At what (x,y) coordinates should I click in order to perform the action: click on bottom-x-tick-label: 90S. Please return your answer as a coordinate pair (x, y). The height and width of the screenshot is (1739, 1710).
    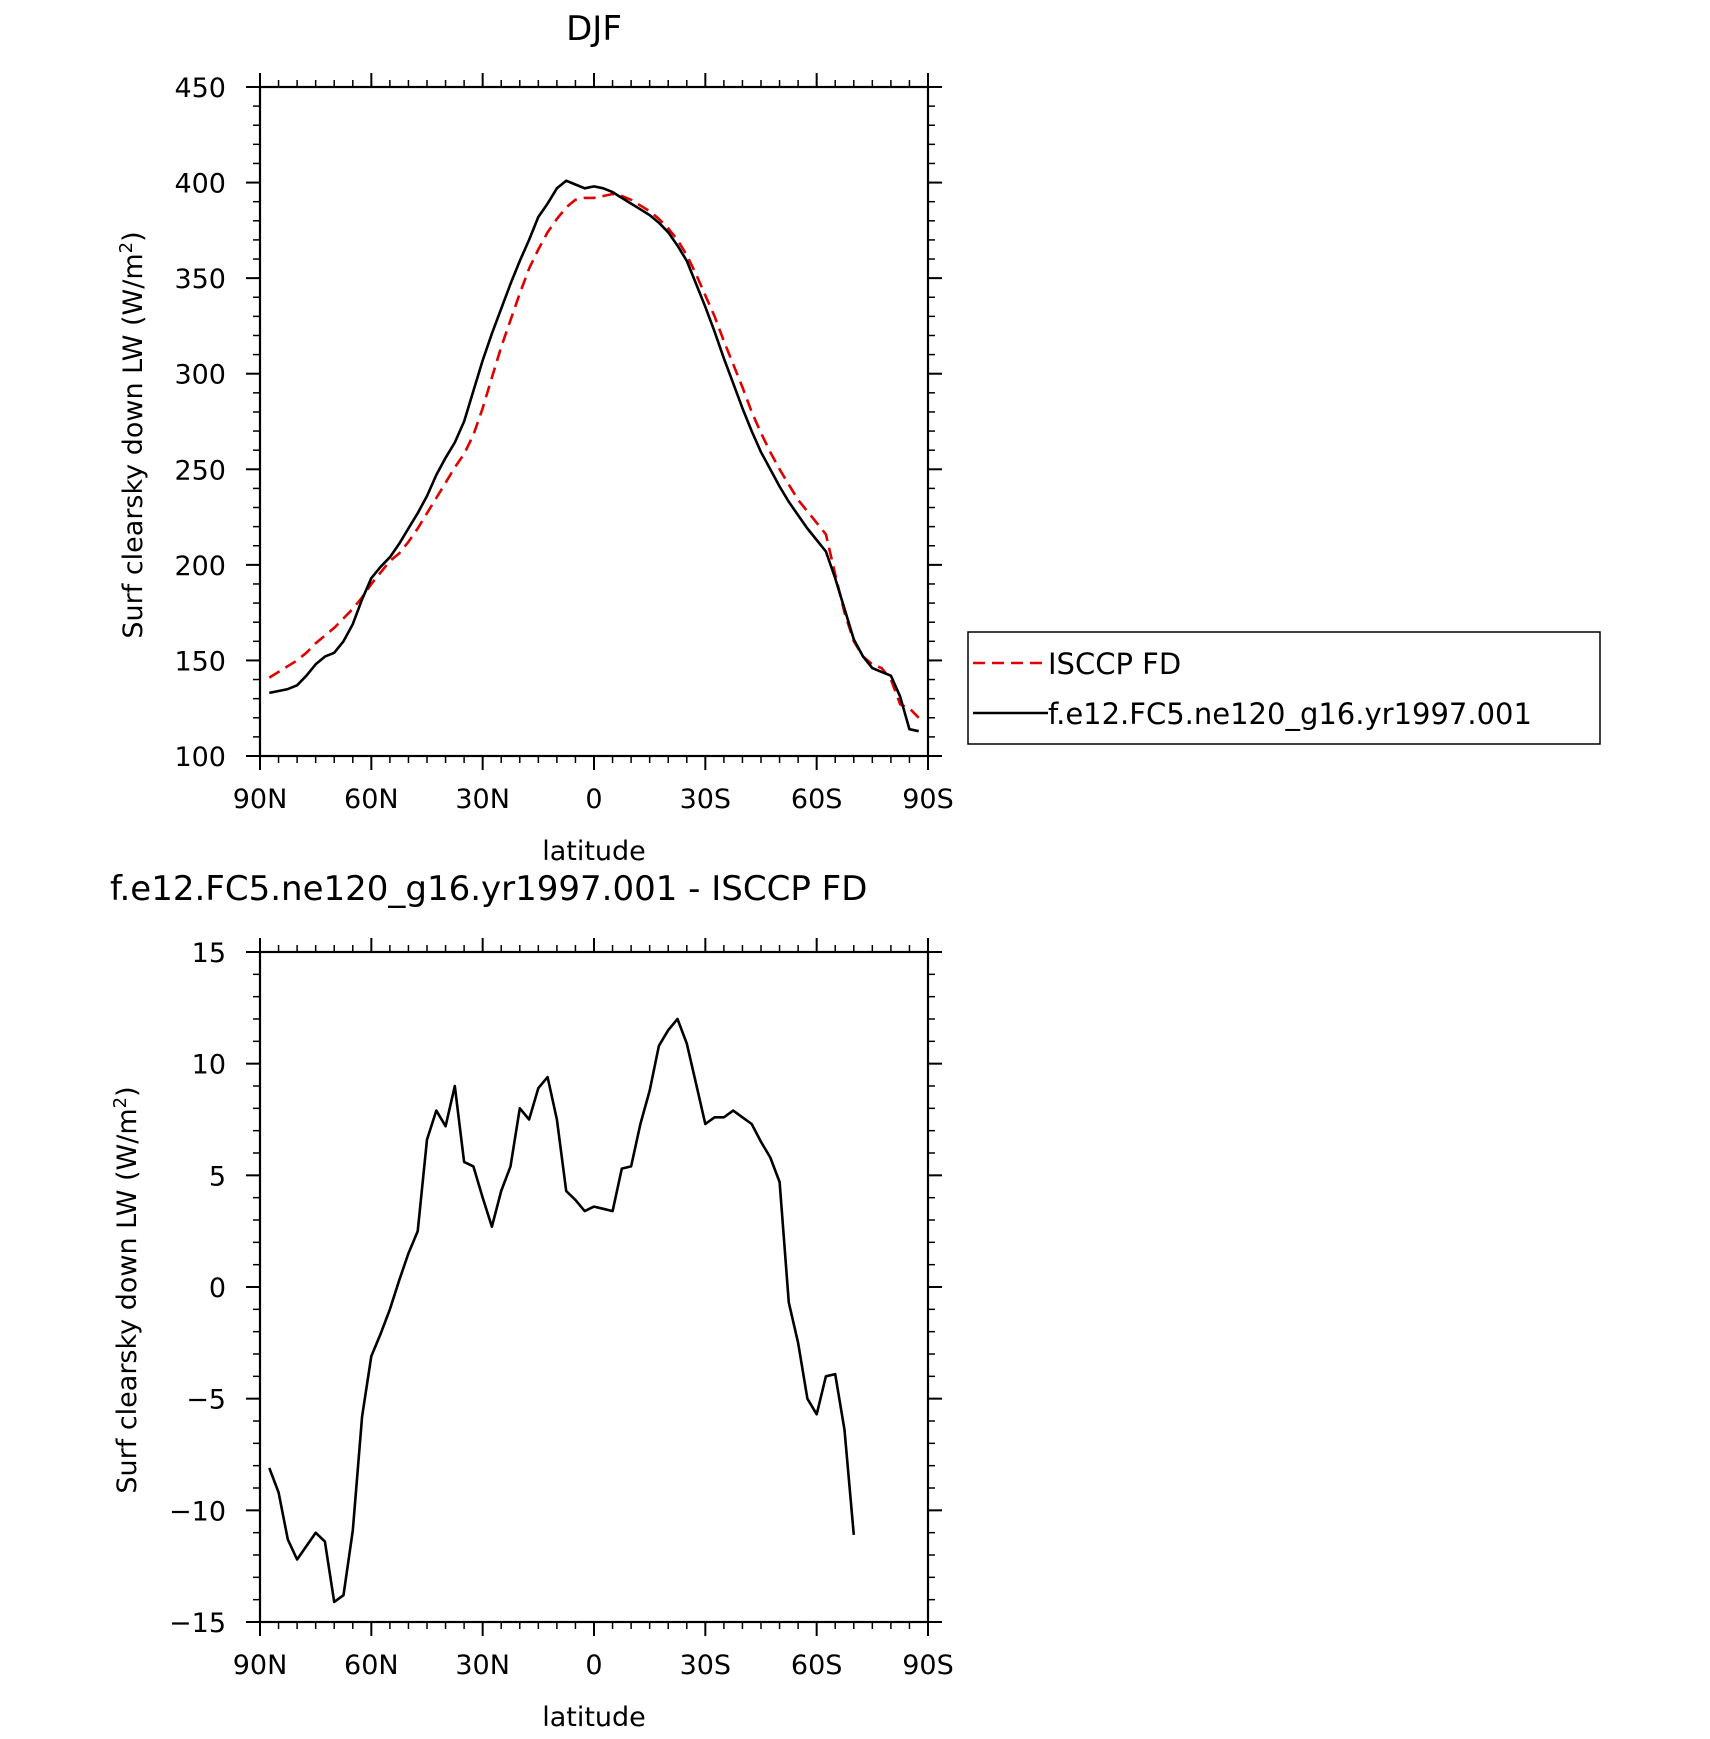
    Looking at the image, I should click on (928, 1665).